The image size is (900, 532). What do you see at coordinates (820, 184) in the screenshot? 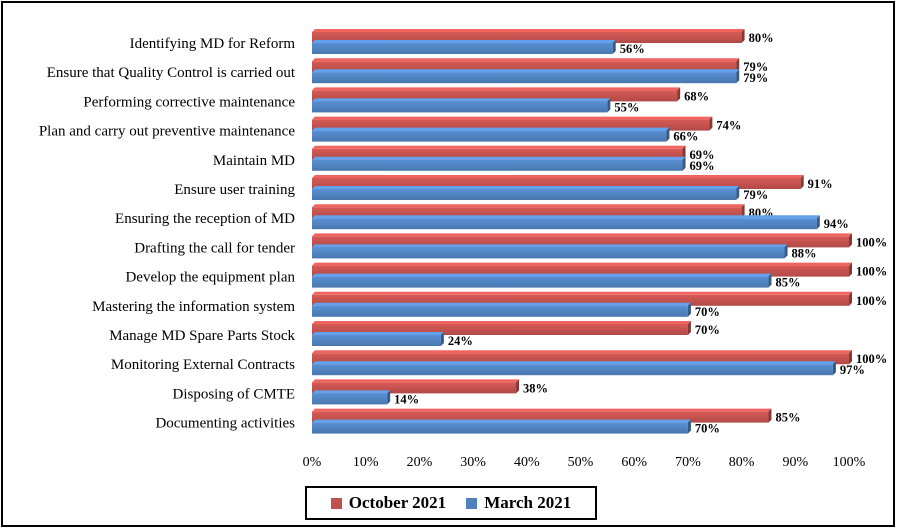
I see `value-label: 91%` at bounding box center [820, 184].